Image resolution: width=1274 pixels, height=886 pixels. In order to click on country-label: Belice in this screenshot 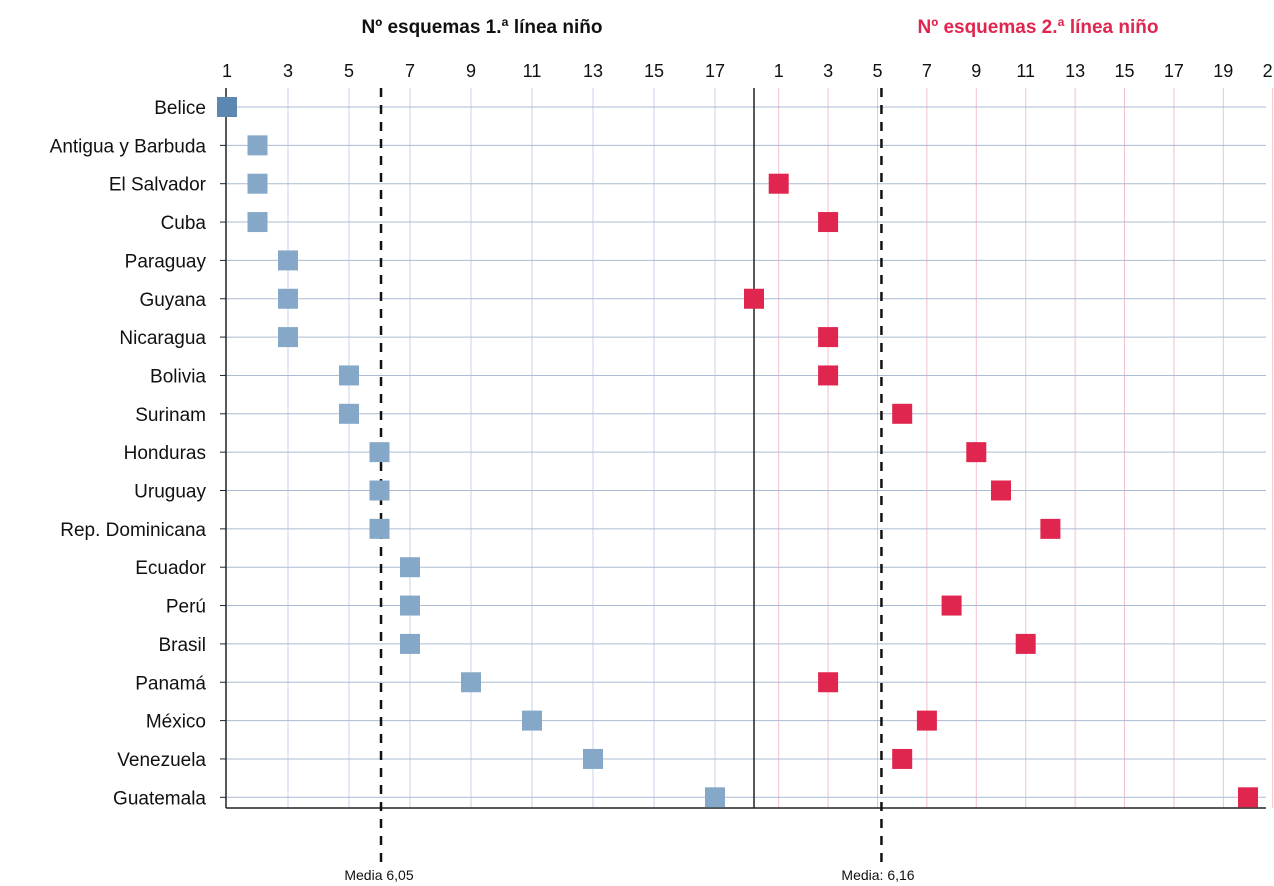, I will do `click(180, 108)`.